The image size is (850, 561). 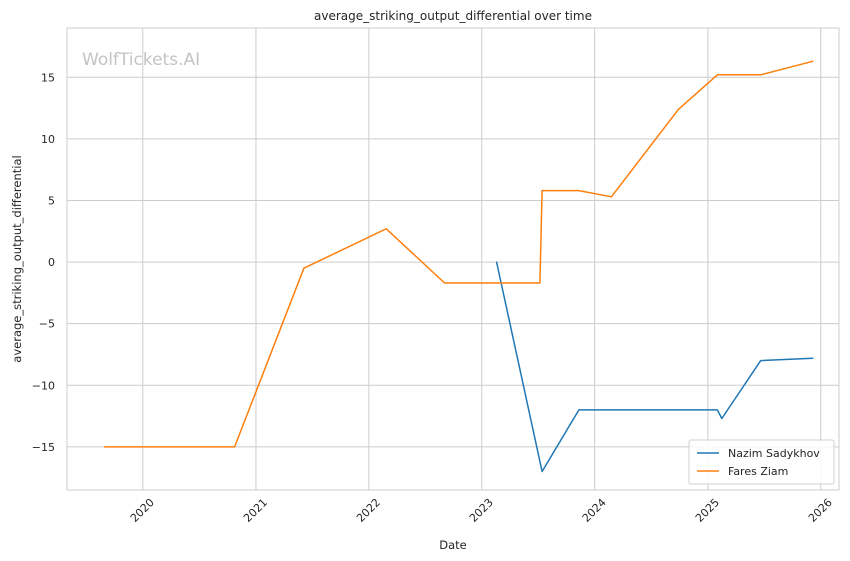 What do you see at coordinates (48, 139) in the screenshot?
I see `y-tick-label: 10` at bounding box center [48, 139].